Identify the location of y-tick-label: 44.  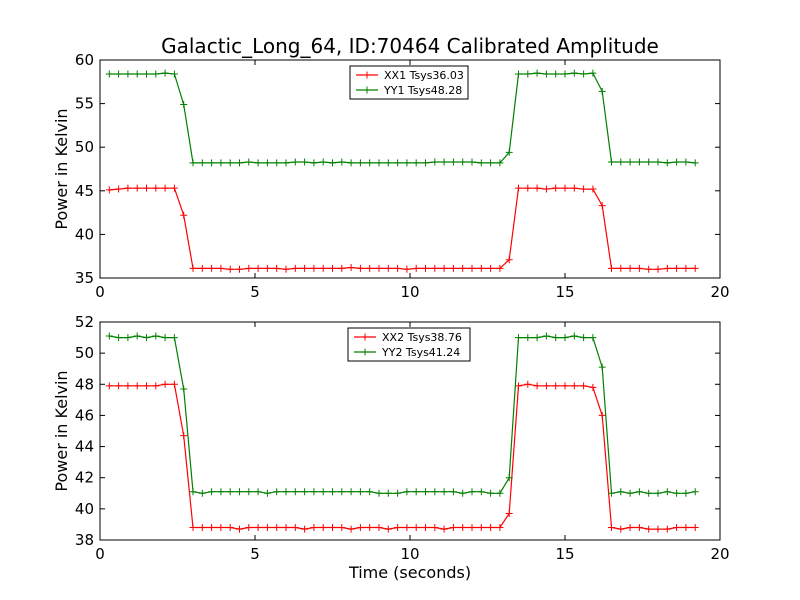
(84, 447).